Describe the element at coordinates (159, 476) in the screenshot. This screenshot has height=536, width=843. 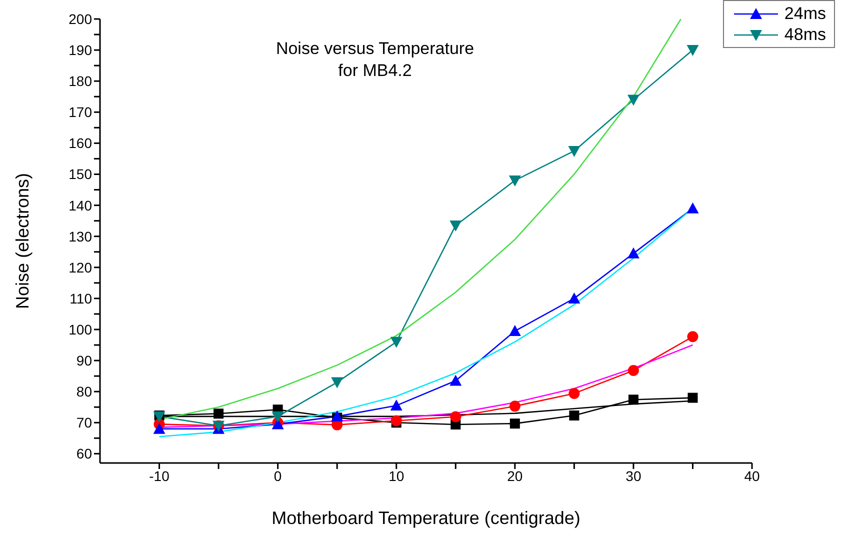
I see `x-tick-label: -10` at that location.